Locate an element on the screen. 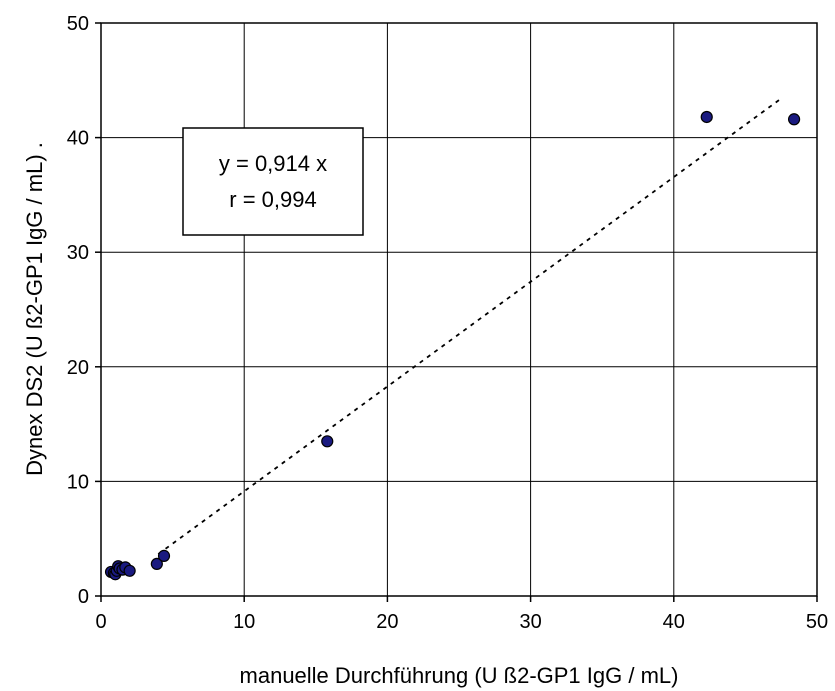 Image resolution: width=835 pixels, height=691 pixels. y-tick-label-40: 40 is located at coordinates (78, 139).